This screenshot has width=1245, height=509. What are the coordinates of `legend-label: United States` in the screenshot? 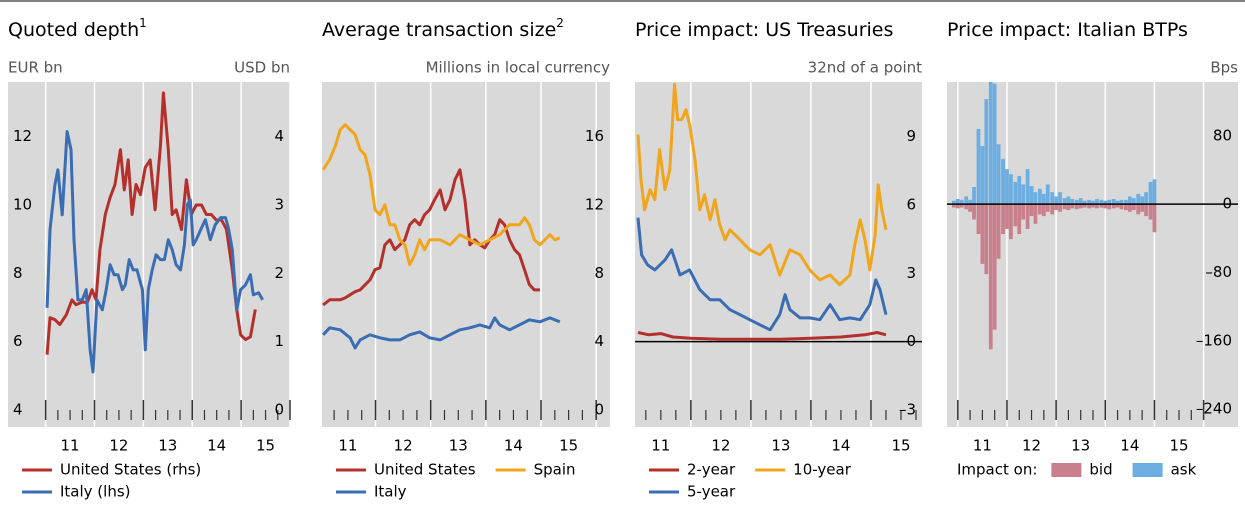 It's located at (425, 470).